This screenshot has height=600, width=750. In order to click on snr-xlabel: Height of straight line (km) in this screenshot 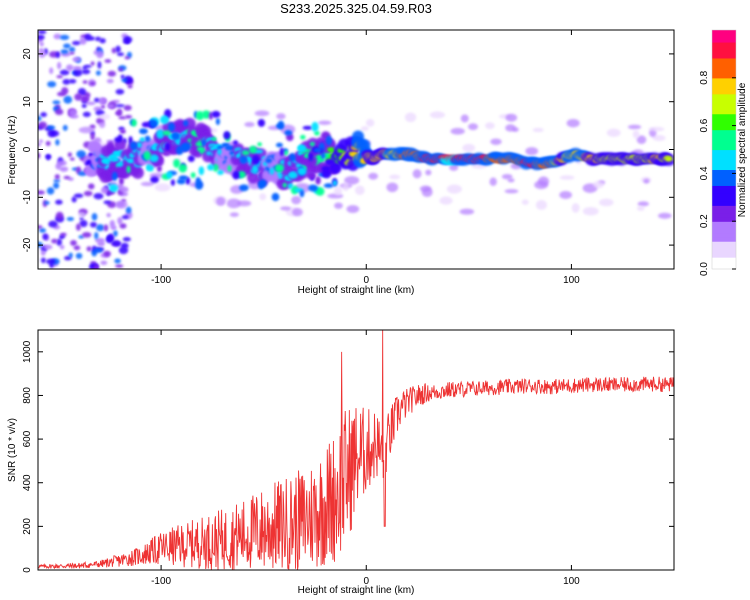, I will do `click(356, 590)`.